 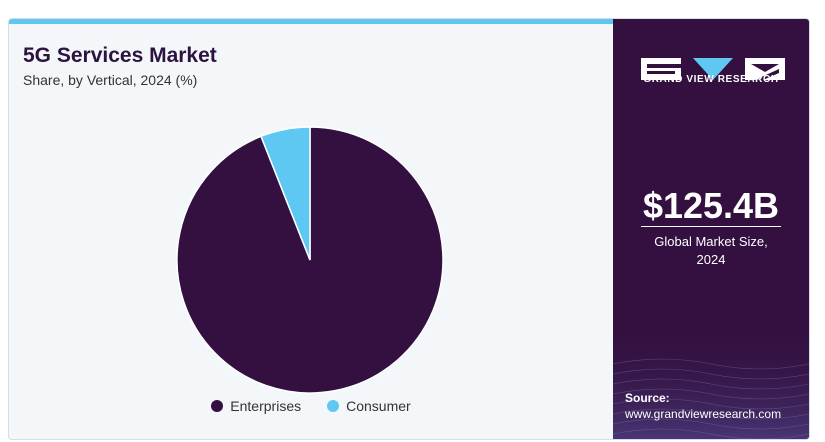 I want to click on market-size-caption: Global Market Size, 2024, so click(x=711, y=251).